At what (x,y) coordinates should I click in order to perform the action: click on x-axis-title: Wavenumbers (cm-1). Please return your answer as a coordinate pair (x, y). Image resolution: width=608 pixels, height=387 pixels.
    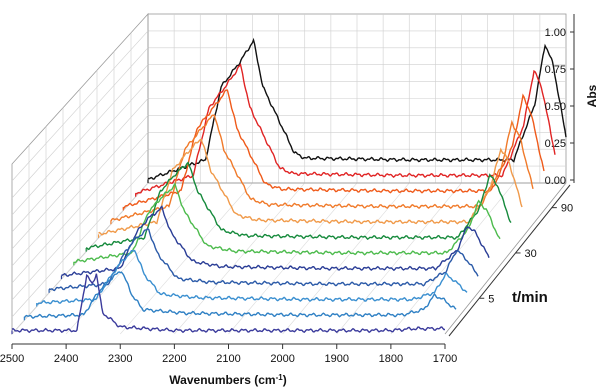
    Looking at the image, I should click on (227, 380).